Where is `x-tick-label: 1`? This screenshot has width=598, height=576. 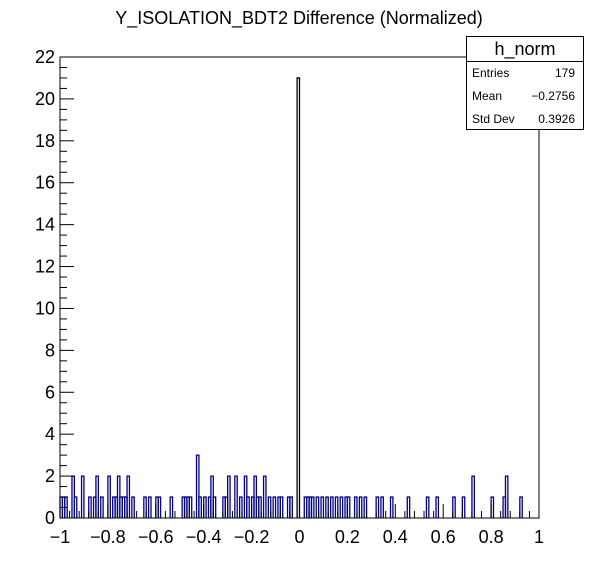
x-tick-label: 1 is located at coordinates (539, 537).